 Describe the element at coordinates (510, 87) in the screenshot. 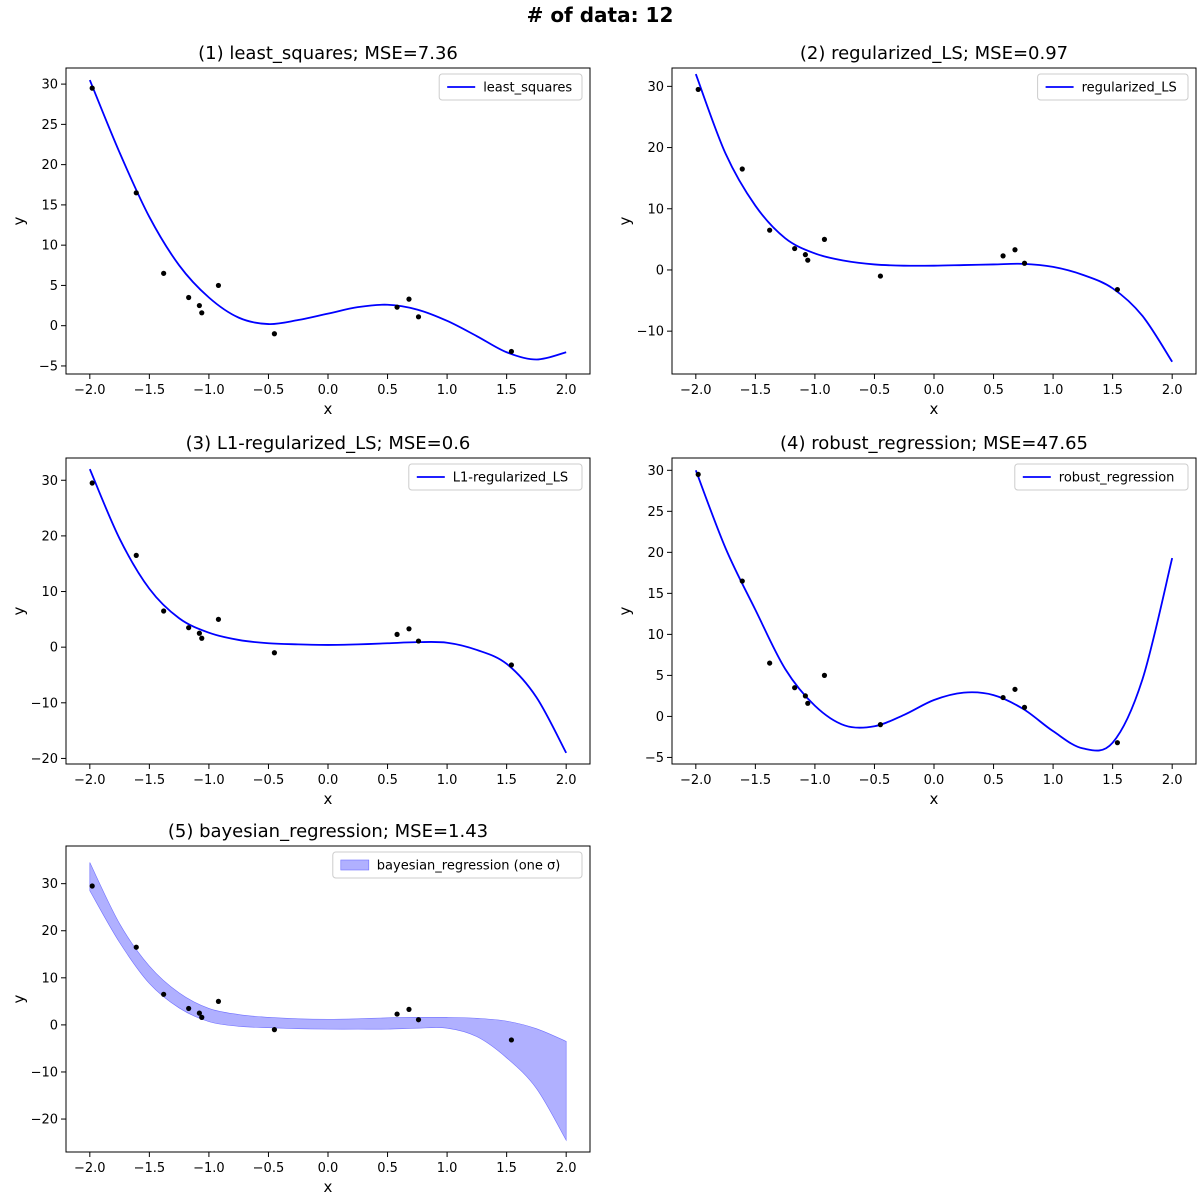

I see `legend: least_squares` at that location.